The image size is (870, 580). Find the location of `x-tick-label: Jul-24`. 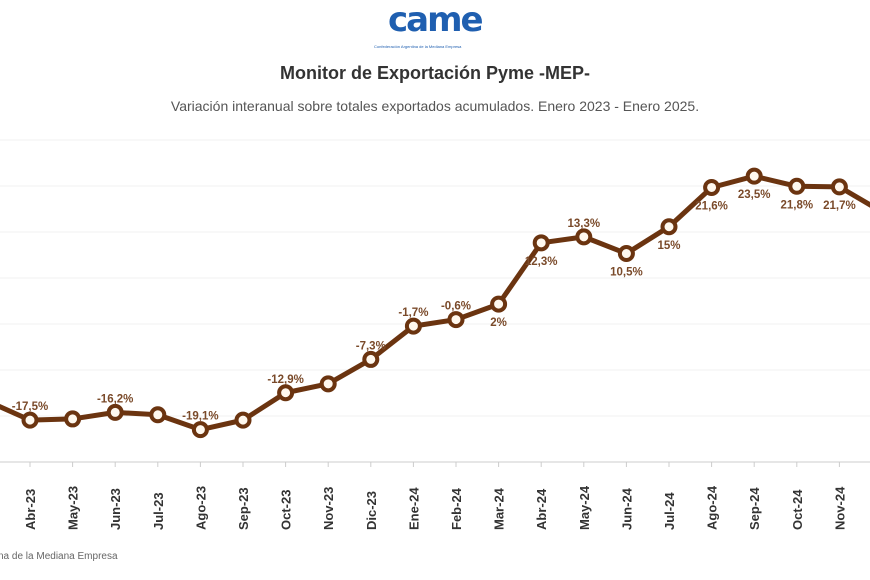

x-tick-label: Jul-24 is located at coordinates (669, 511).